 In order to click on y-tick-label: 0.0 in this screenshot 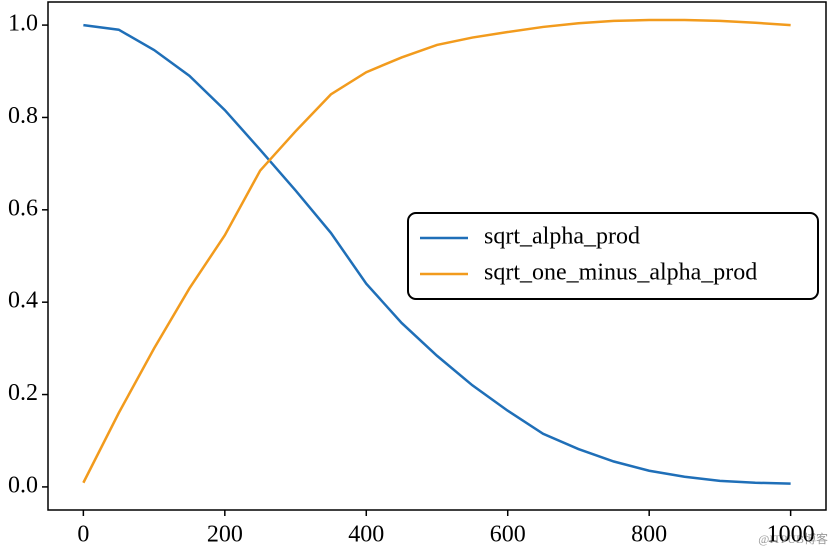, I will do `click(23, 485)`.